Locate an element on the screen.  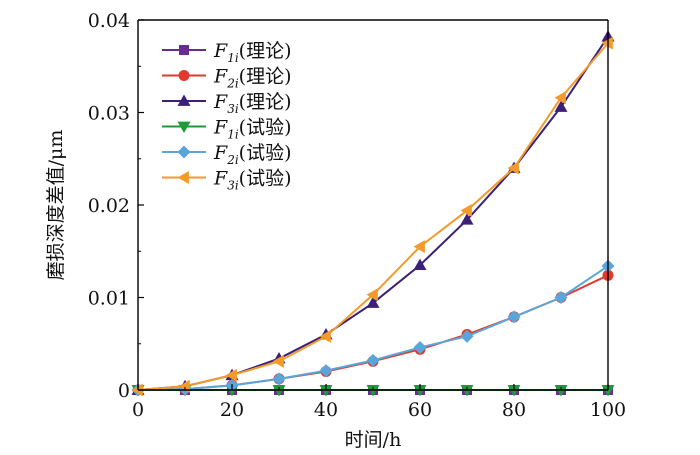
legend-label-1: F2i(理论) is located at coordinates (252, 78).